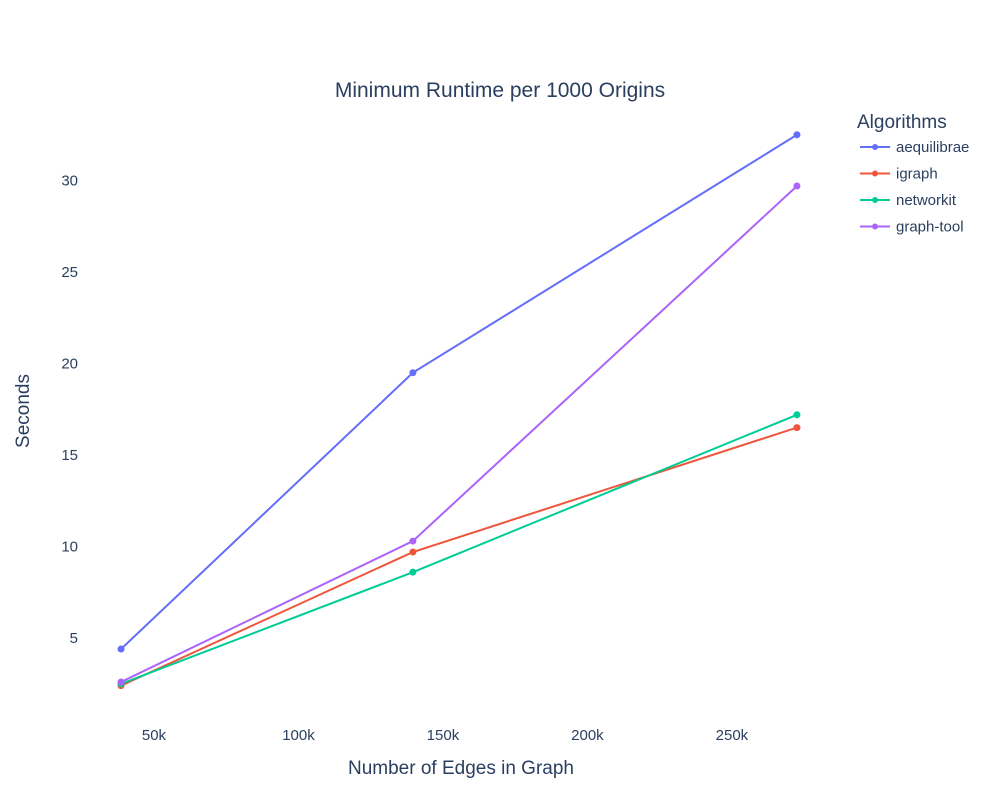 This screenshot has height=805, width=1000. What do you see at coordinates (69, 547) in the screenshot?
I see `y-tick-label: 10` at bounding box center [69, 547].